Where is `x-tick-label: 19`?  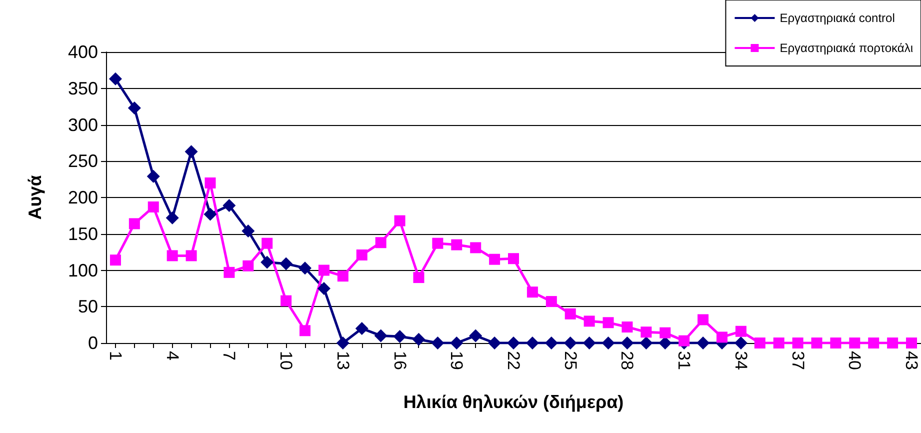
x-tick-label: 19 is located at coordinates (456, 360).